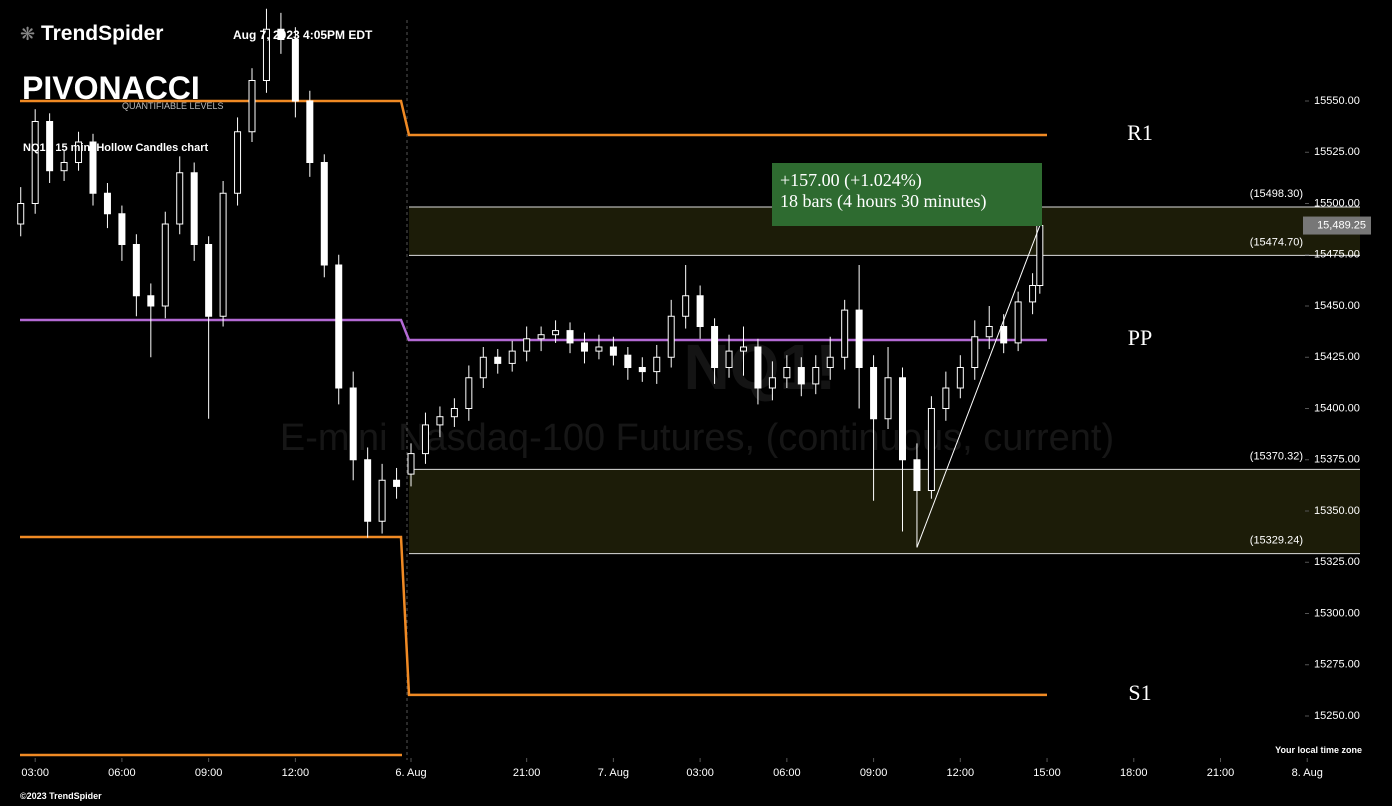 Image resolution: width=1392 pixels, height=806 pixels. I want to click on y-tick-label: 15525.00, so click(1337, 152).